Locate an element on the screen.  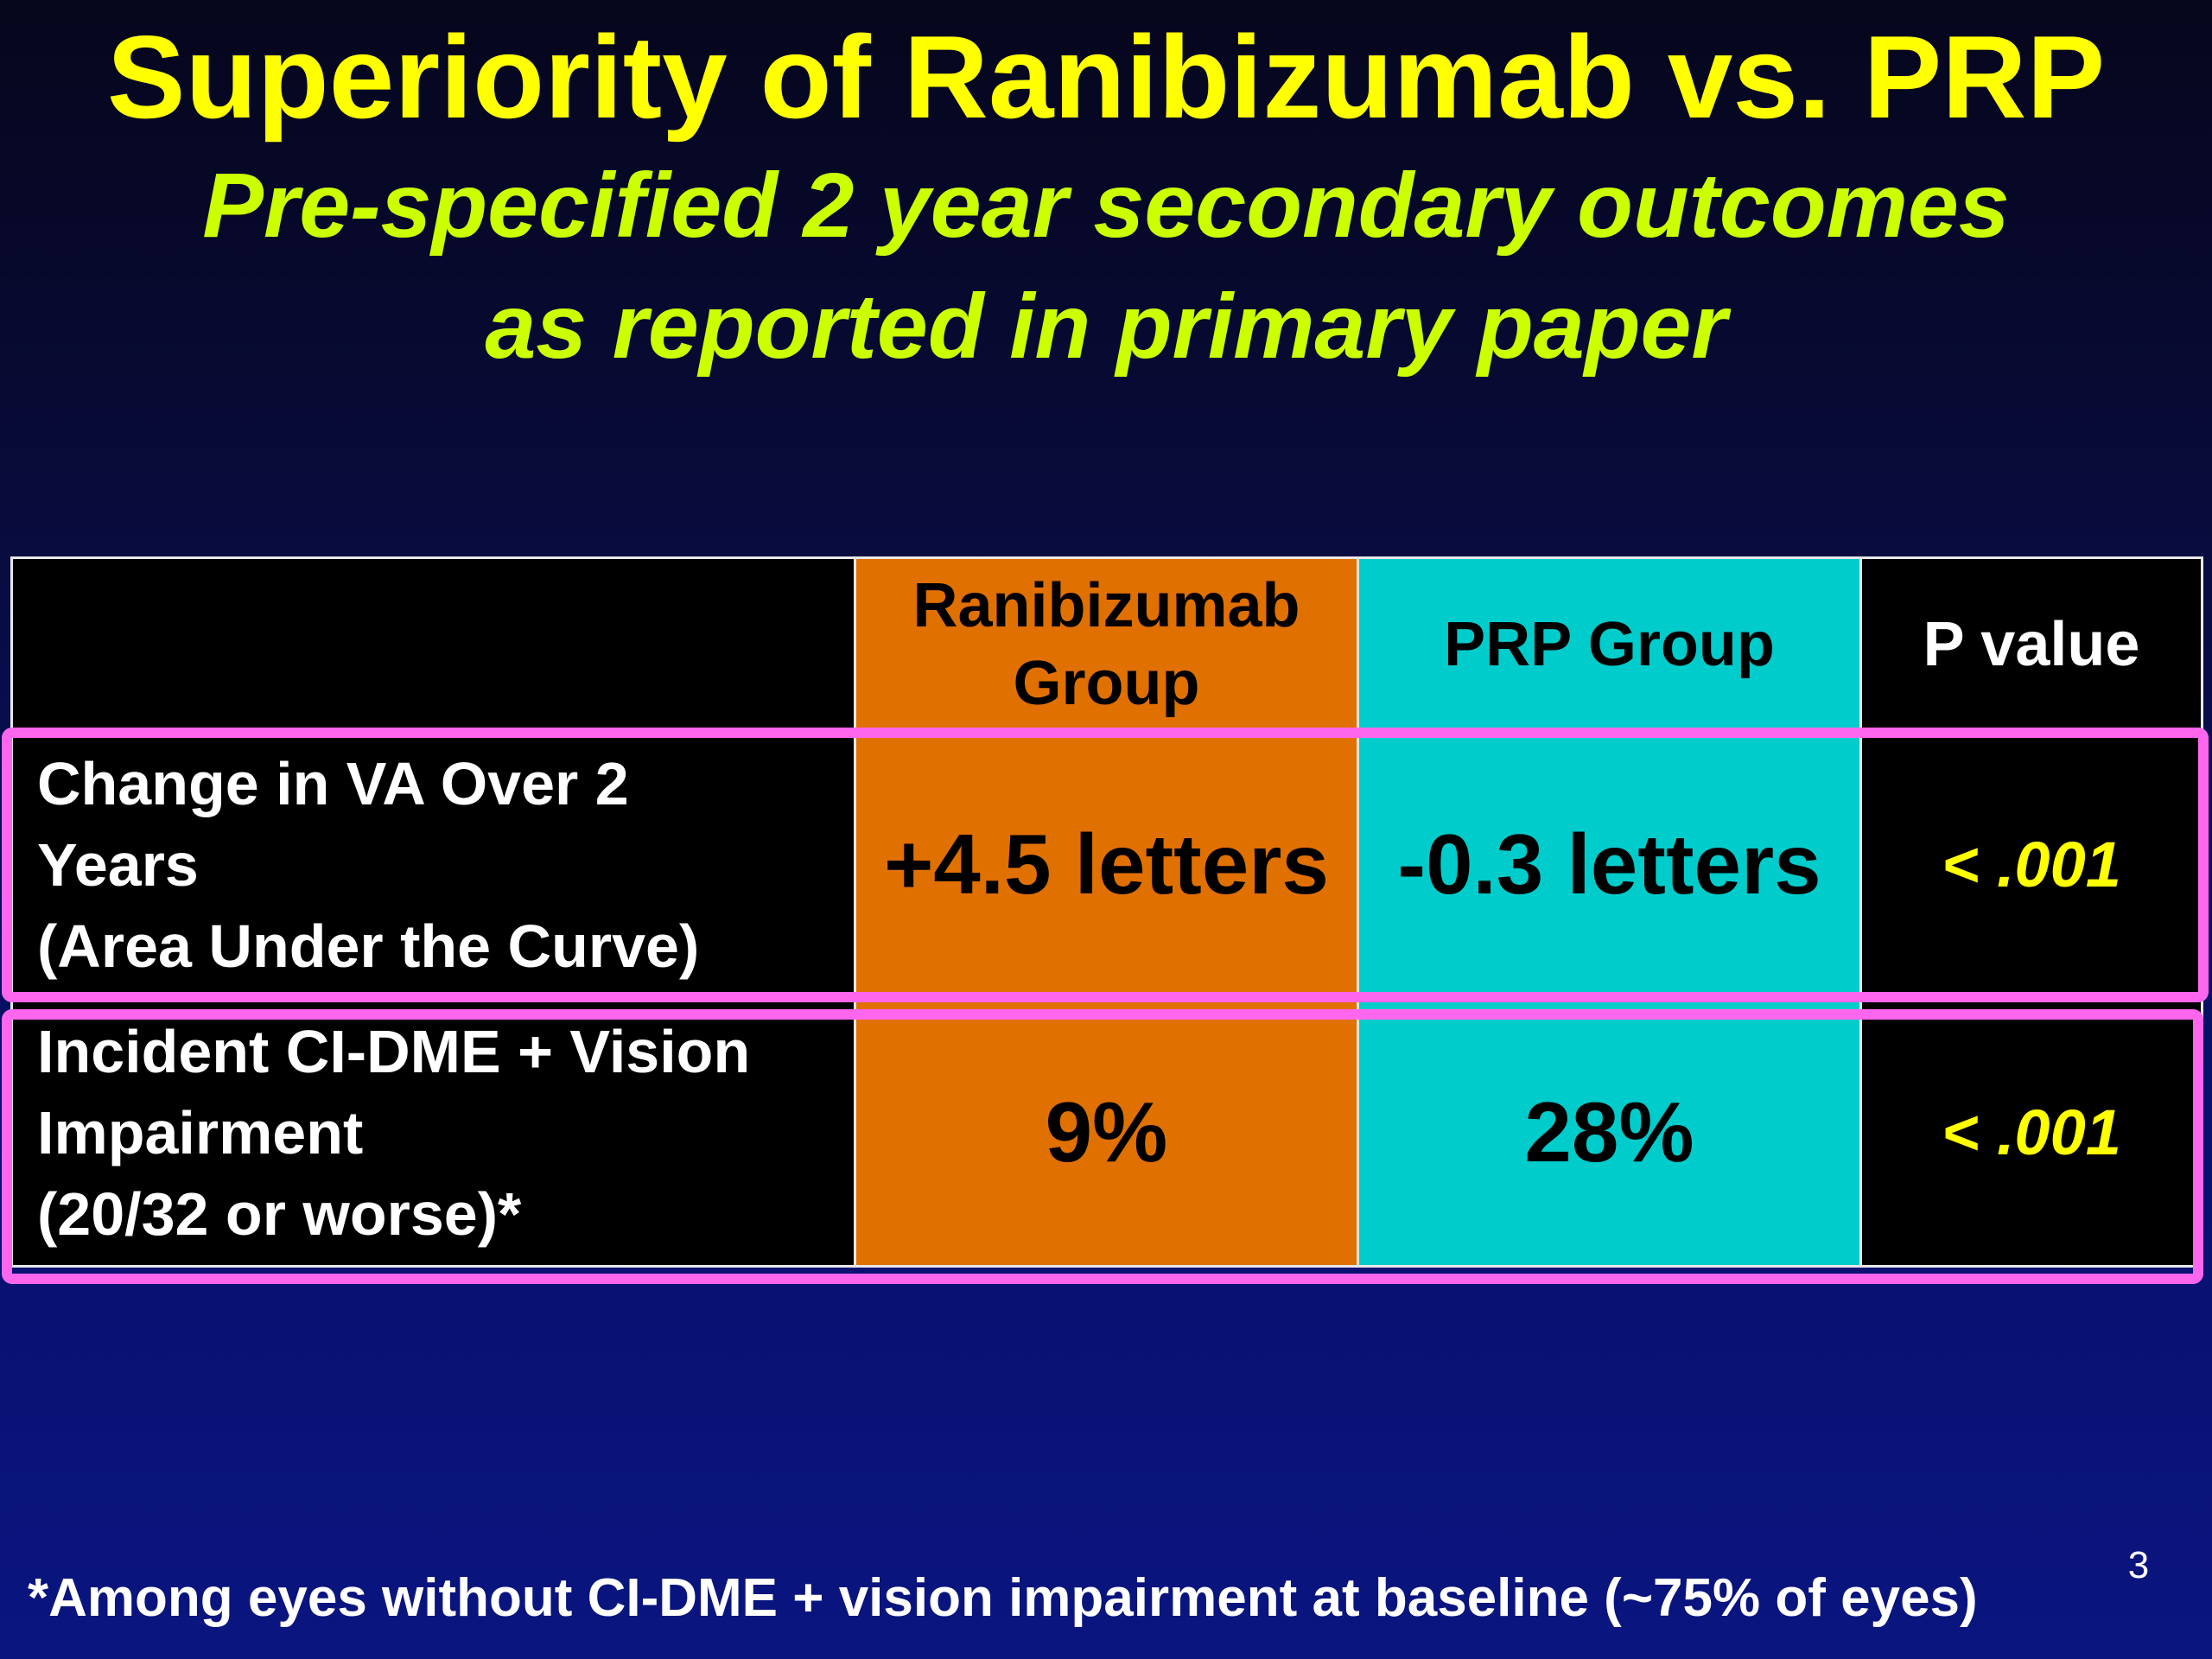
cell-ranibizumab-va-change: +4.5 letters is located at coordinates (1106, 864).